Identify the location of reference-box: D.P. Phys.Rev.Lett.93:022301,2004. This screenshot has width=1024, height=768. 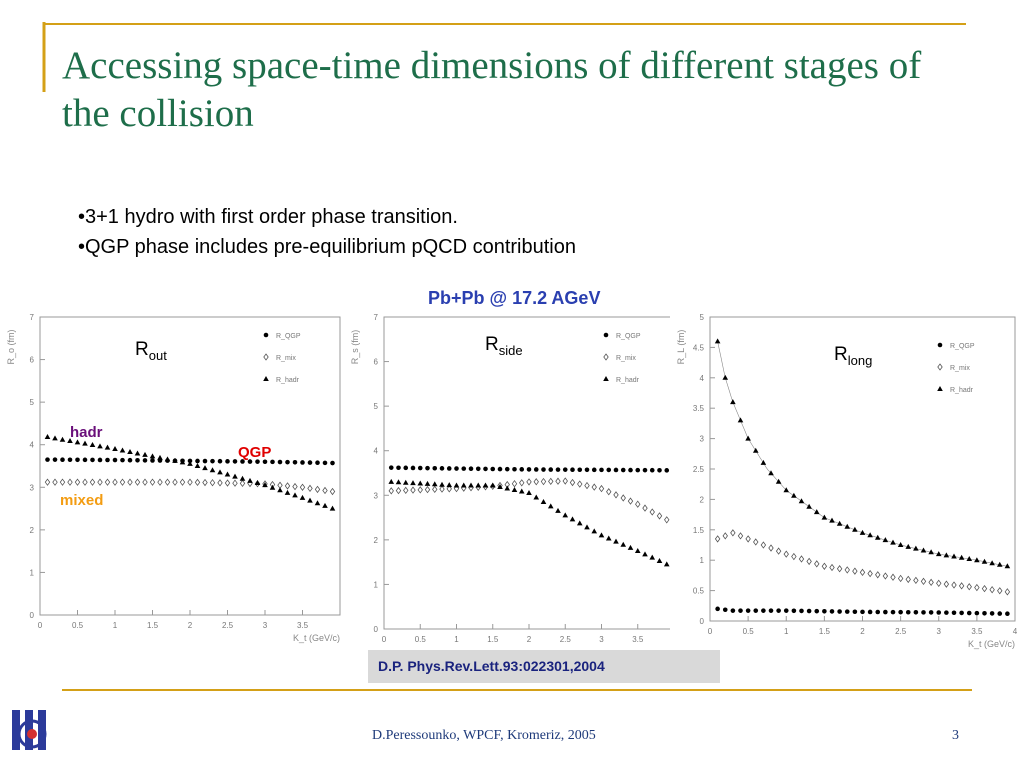
(544, 666).